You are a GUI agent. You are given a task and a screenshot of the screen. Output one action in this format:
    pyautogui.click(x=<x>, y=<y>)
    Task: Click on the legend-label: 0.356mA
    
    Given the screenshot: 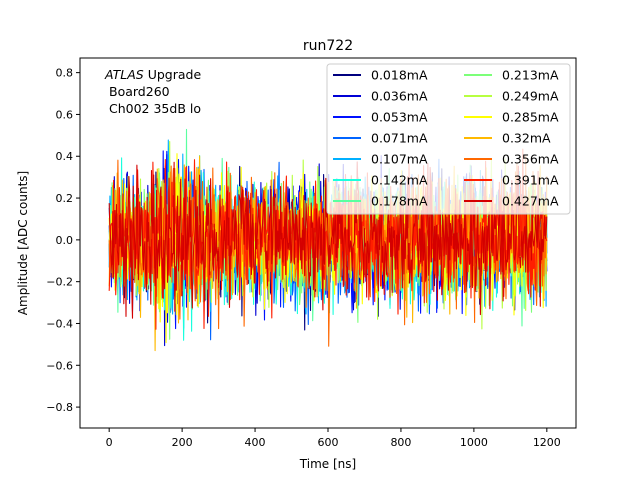 What is the action you would take?
    pyautogui.click(x=530, y=159)
    